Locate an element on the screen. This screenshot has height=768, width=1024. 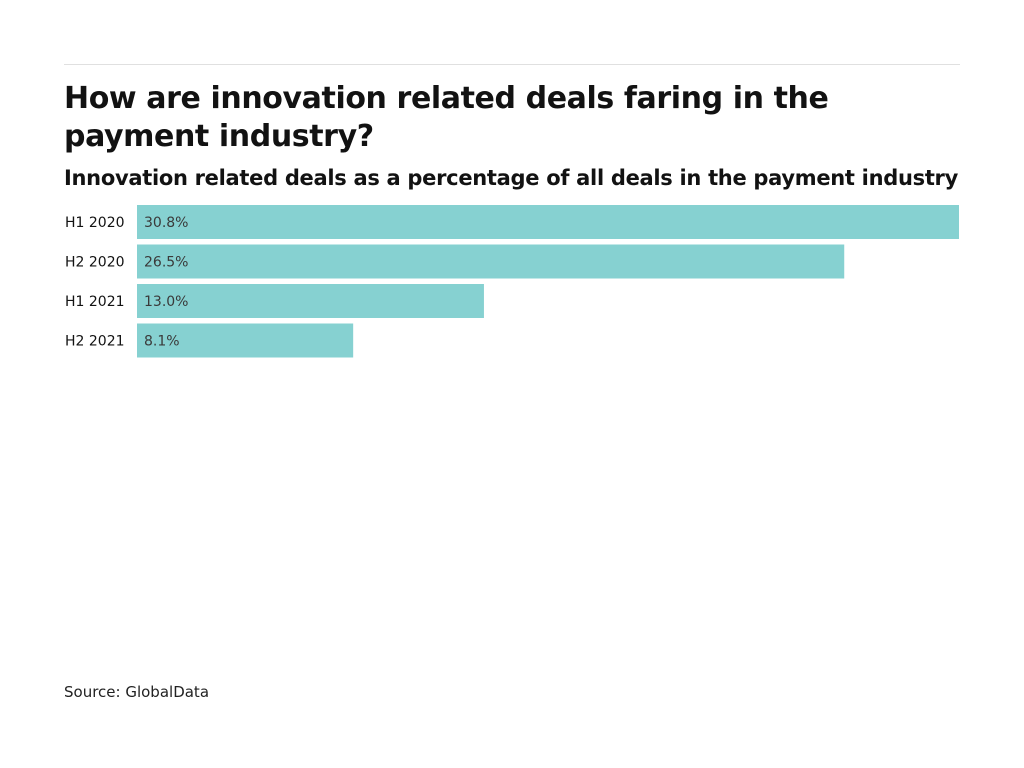
source-note: Source: GlobalData is located at coordinates (137, 692).